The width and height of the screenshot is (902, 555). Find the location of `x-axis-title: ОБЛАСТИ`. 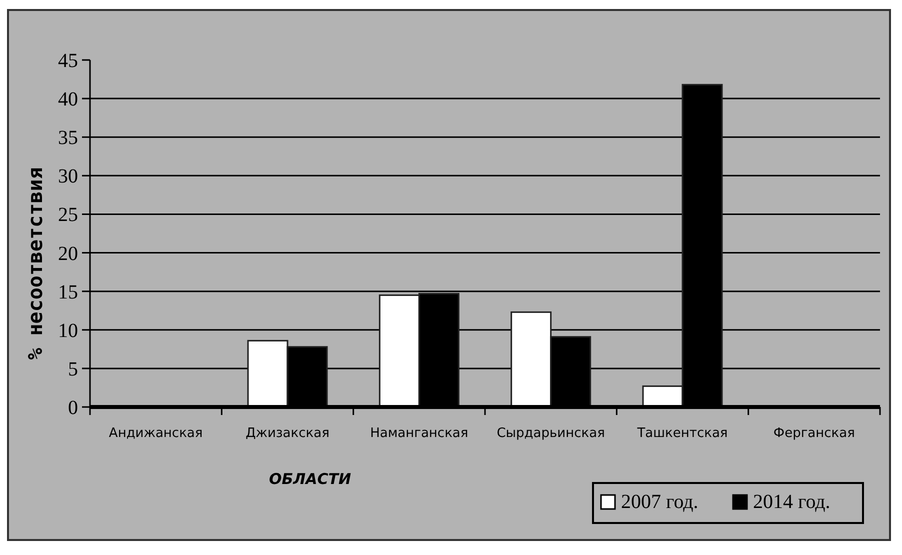

x-axis-title: ОБЛАСТИ is located at coordinates (310, 479).